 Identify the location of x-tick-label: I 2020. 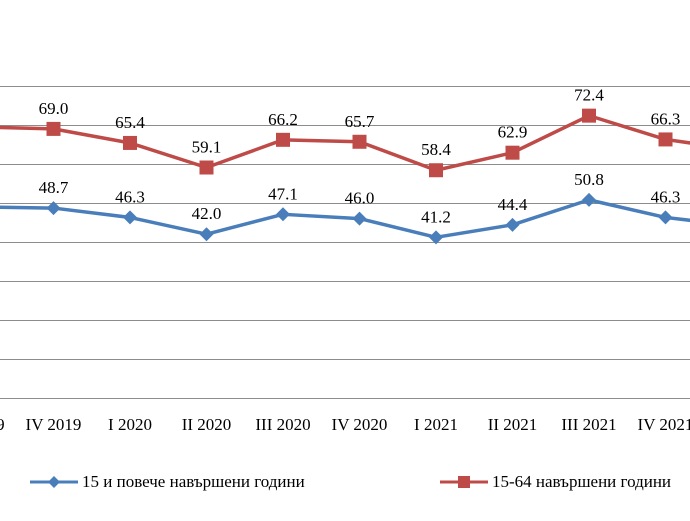
(130, 424).